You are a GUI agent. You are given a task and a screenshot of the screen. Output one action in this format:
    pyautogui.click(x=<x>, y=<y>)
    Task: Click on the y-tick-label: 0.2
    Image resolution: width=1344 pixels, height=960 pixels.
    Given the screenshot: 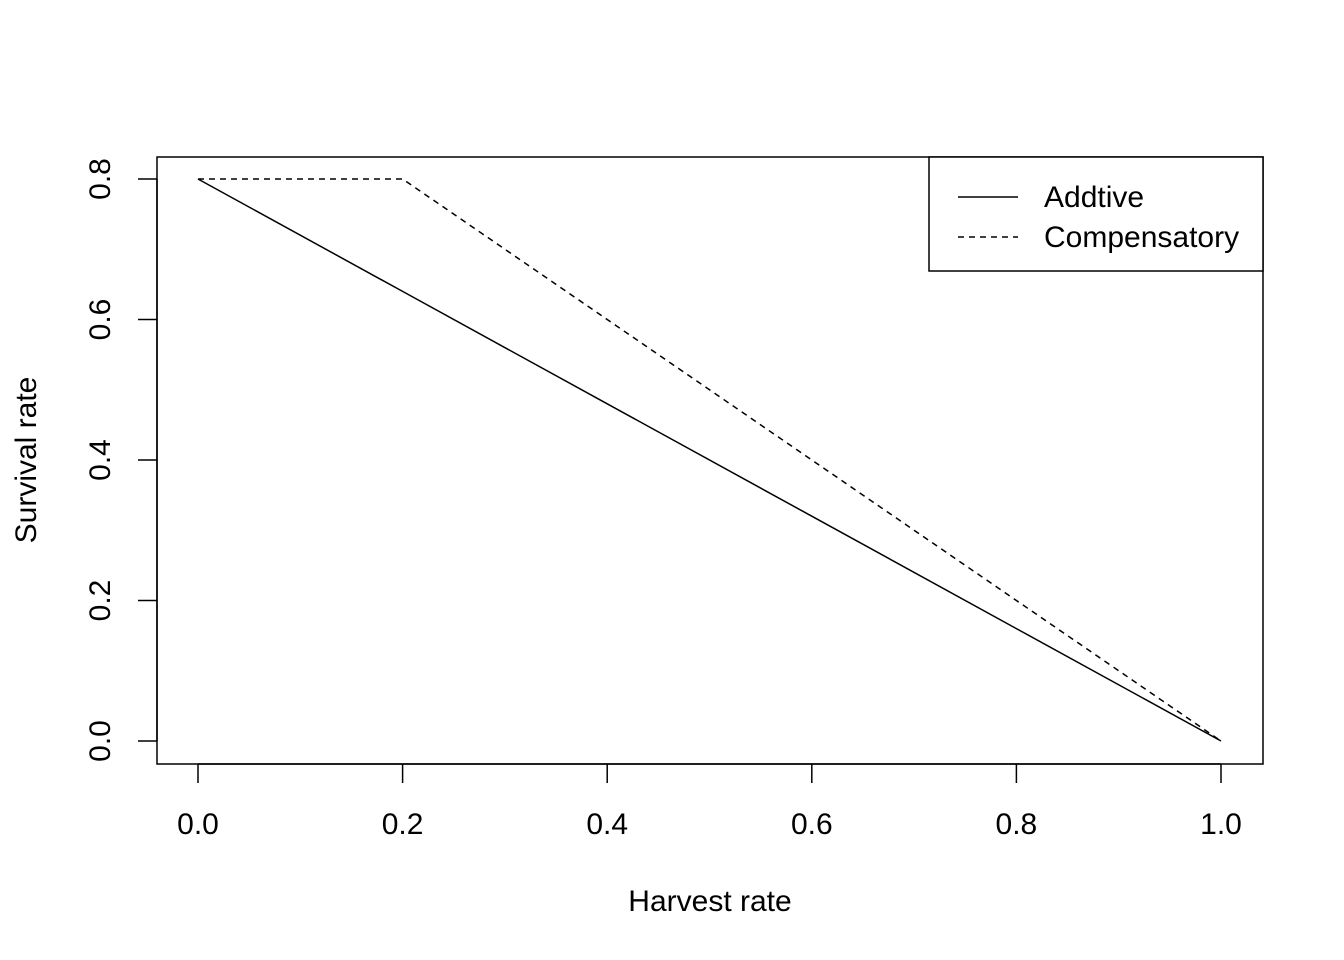 What is the action you would take?
    pyautogui.click(x=100, y=601)
    